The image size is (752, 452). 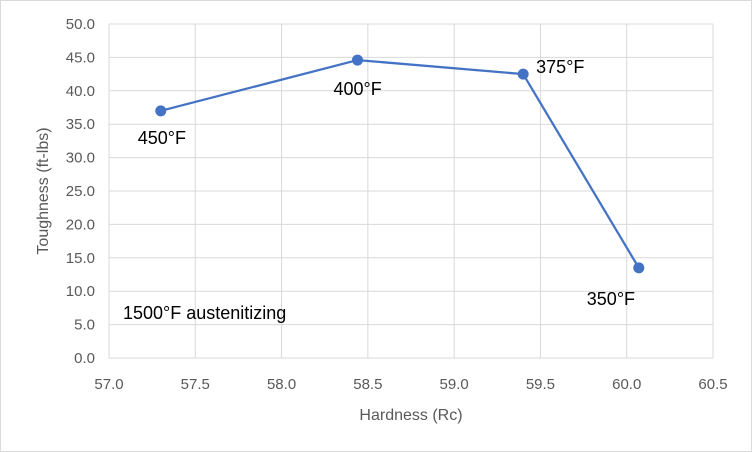 I want to click on x-tick-label: 58.5, so click(x=367, y=384).